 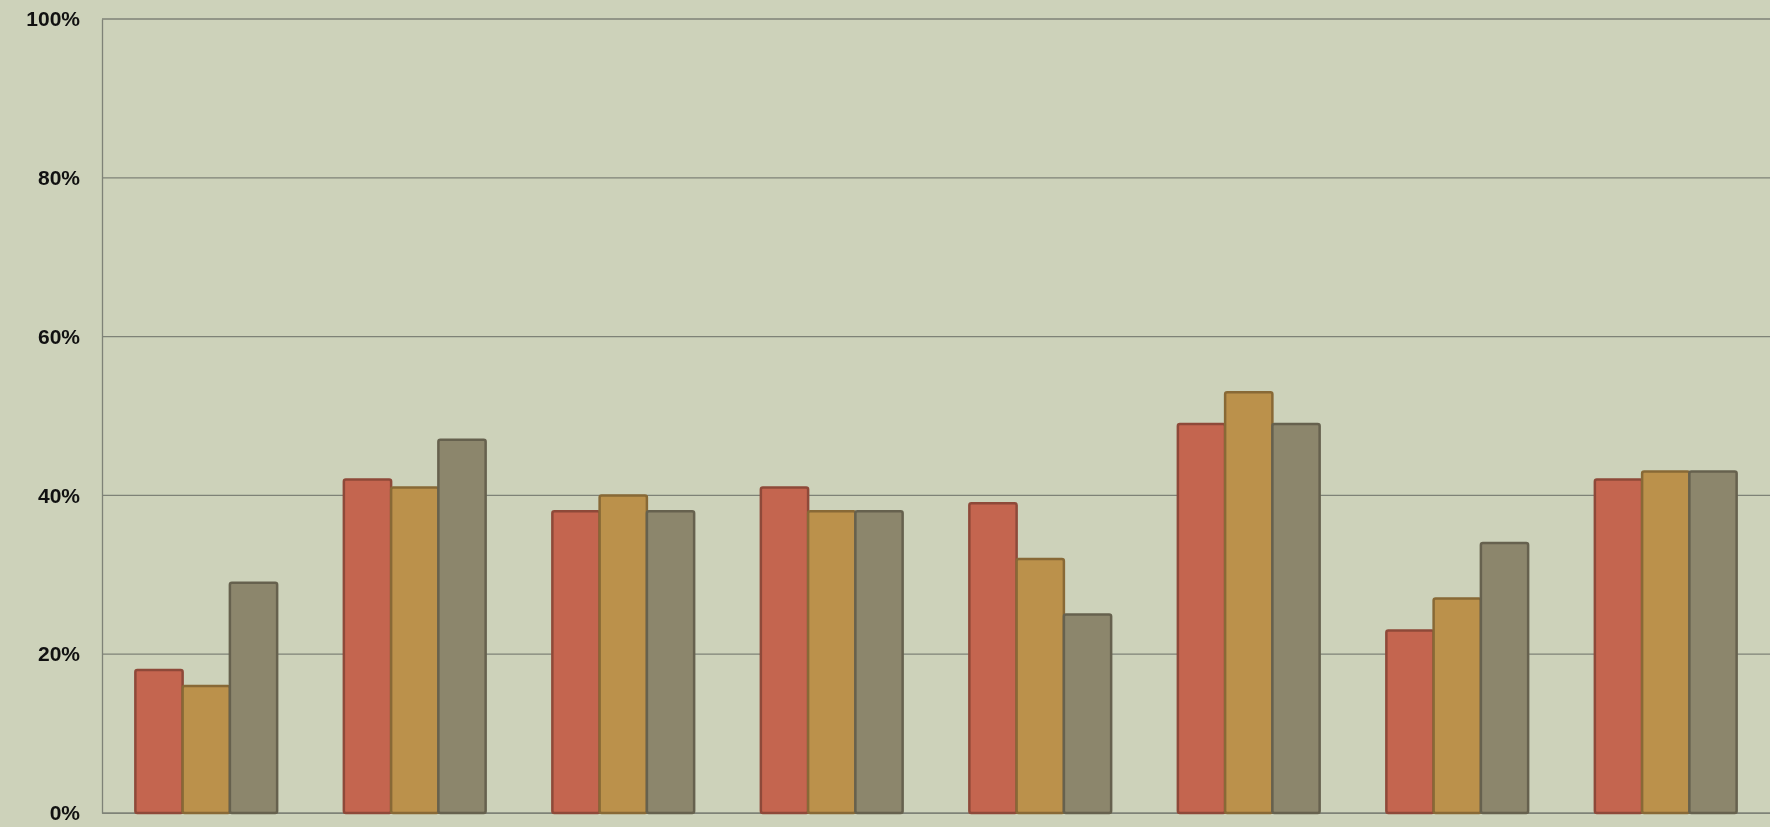 I want to click on y-tick-label: 60%, so click(x=59, y=336).